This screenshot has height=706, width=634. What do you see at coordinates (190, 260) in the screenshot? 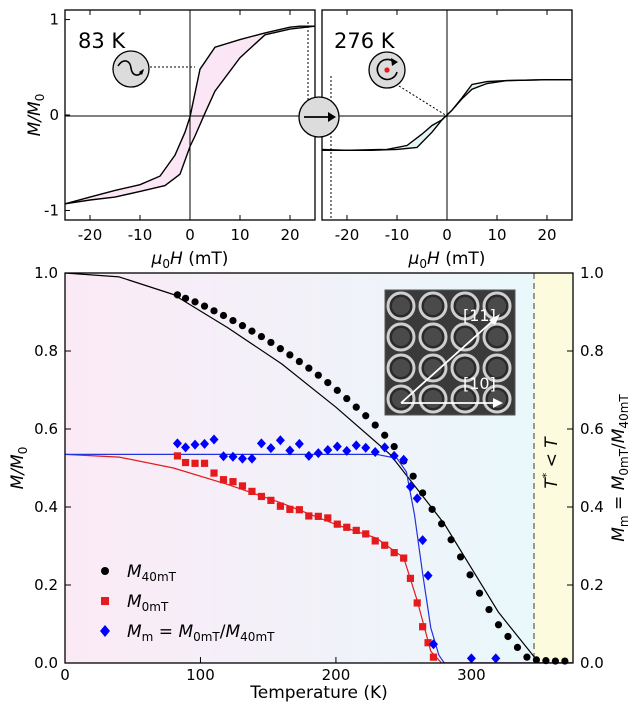
I see `x-axis-label-83k: μ0H (mT)` at bounding box center [190, 260].